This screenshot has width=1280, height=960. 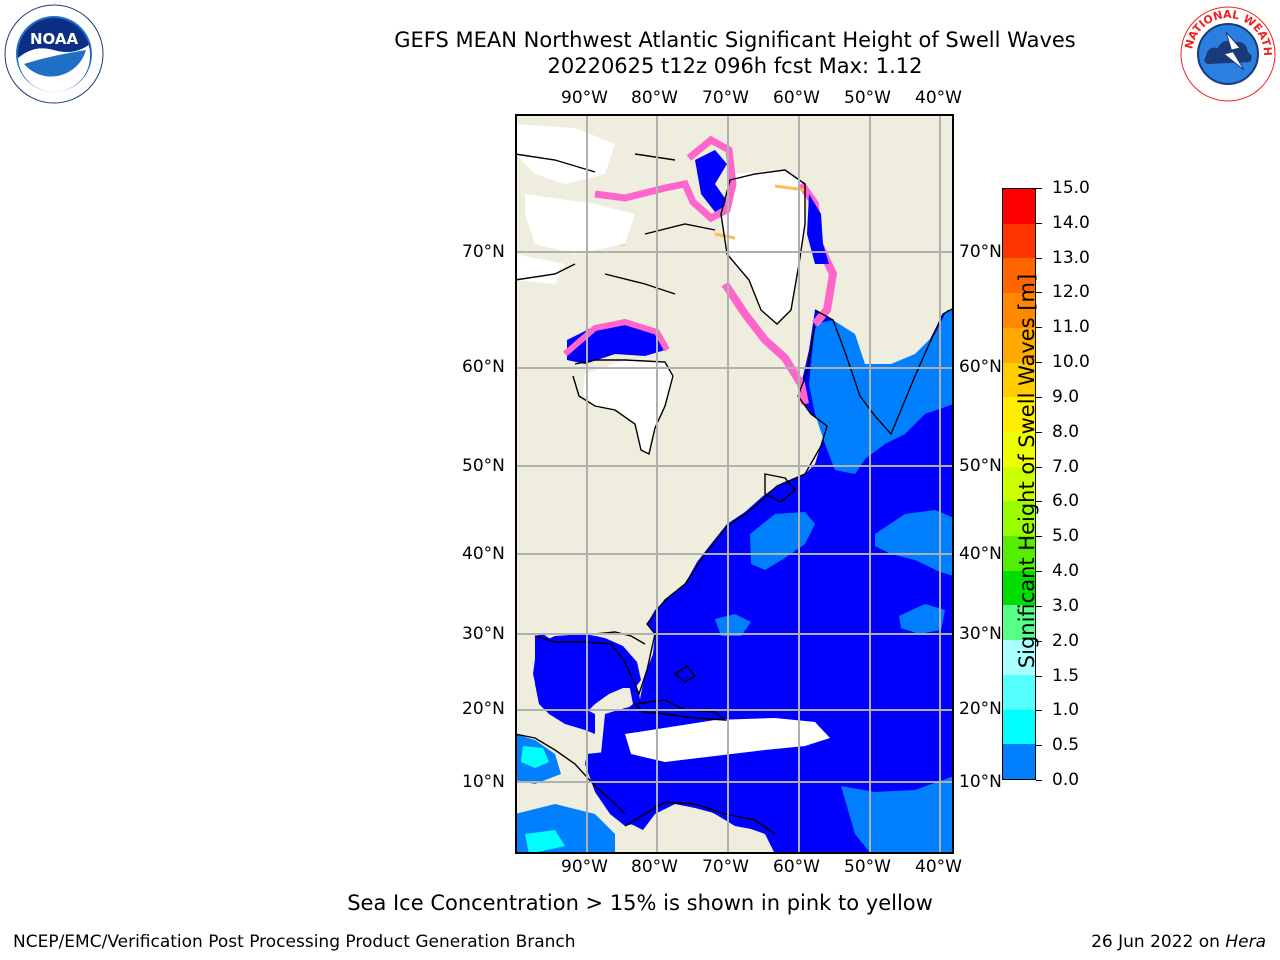 I want to click on lat-label-left-30n: 30°N, so click(x=483, y=634).